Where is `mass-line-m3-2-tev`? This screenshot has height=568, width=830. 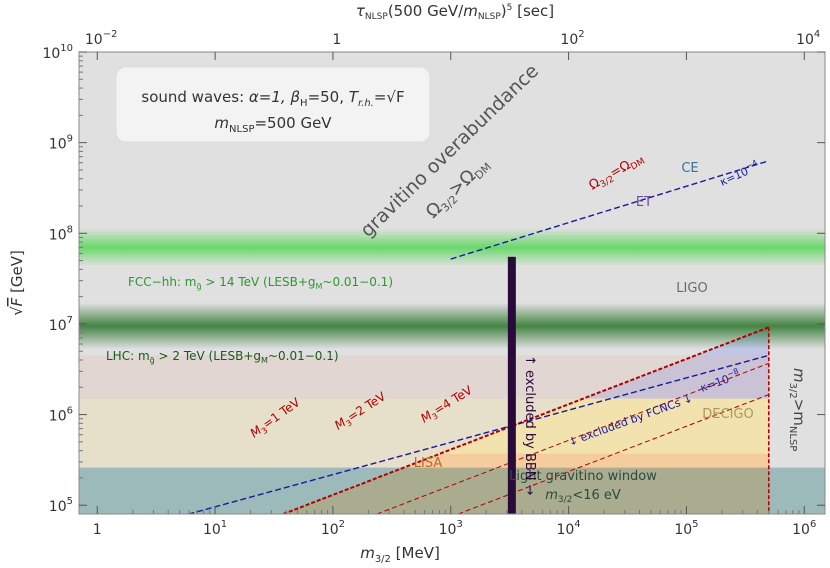
mass-line-m3-2-tev is located at coordinates (572, 438).